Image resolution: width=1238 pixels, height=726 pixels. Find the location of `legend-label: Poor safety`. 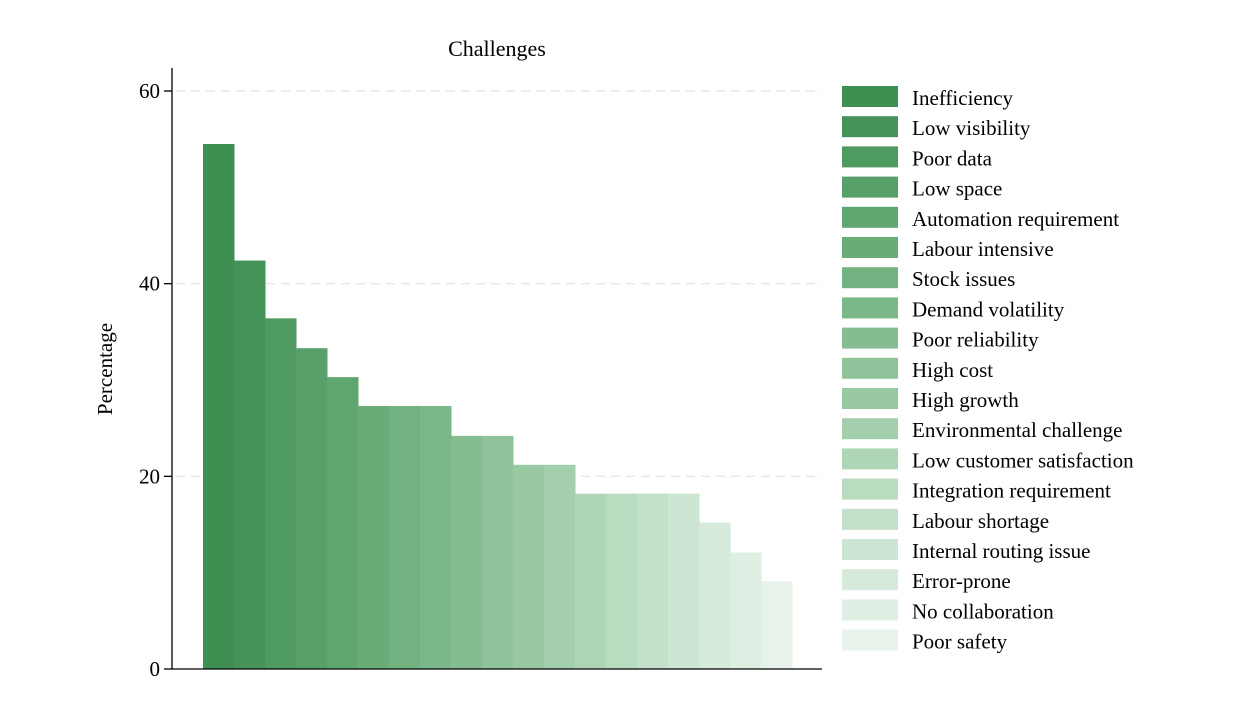

legend-label: Poor safety is located at coordinates (960, 642).